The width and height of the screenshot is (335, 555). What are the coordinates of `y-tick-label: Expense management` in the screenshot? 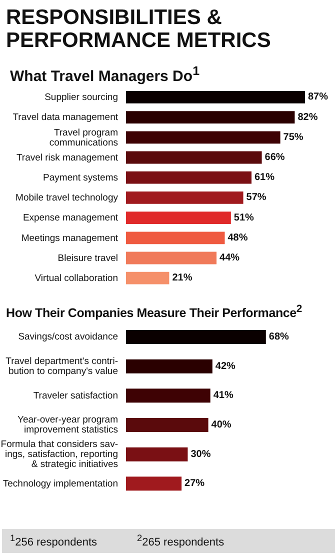 It's located at (70, 218).